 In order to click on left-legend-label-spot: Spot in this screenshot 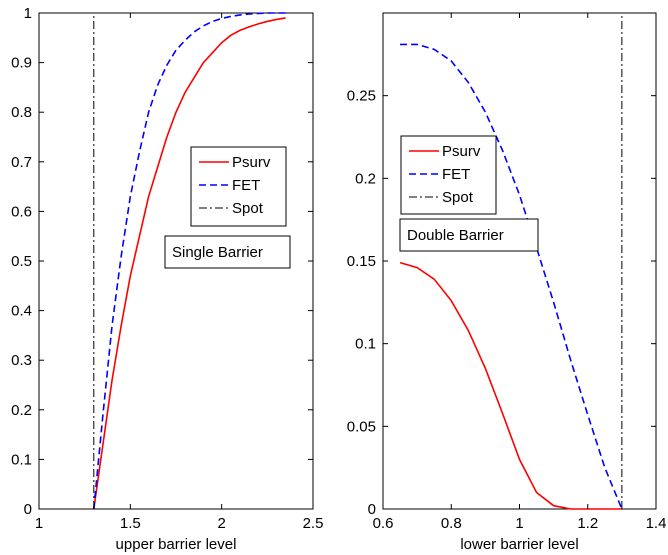, I will do `click(248, 208)`.